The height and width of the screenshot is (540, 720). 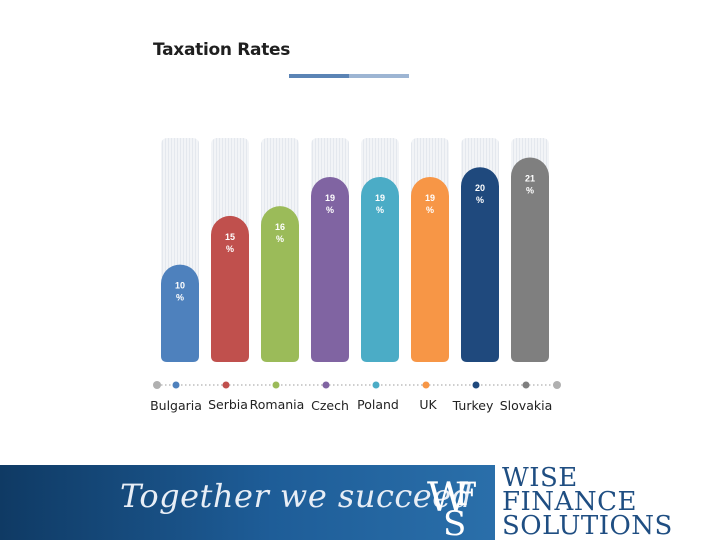 I want to click on chart-title: Taxation Rates, so click(x=222, y=50).